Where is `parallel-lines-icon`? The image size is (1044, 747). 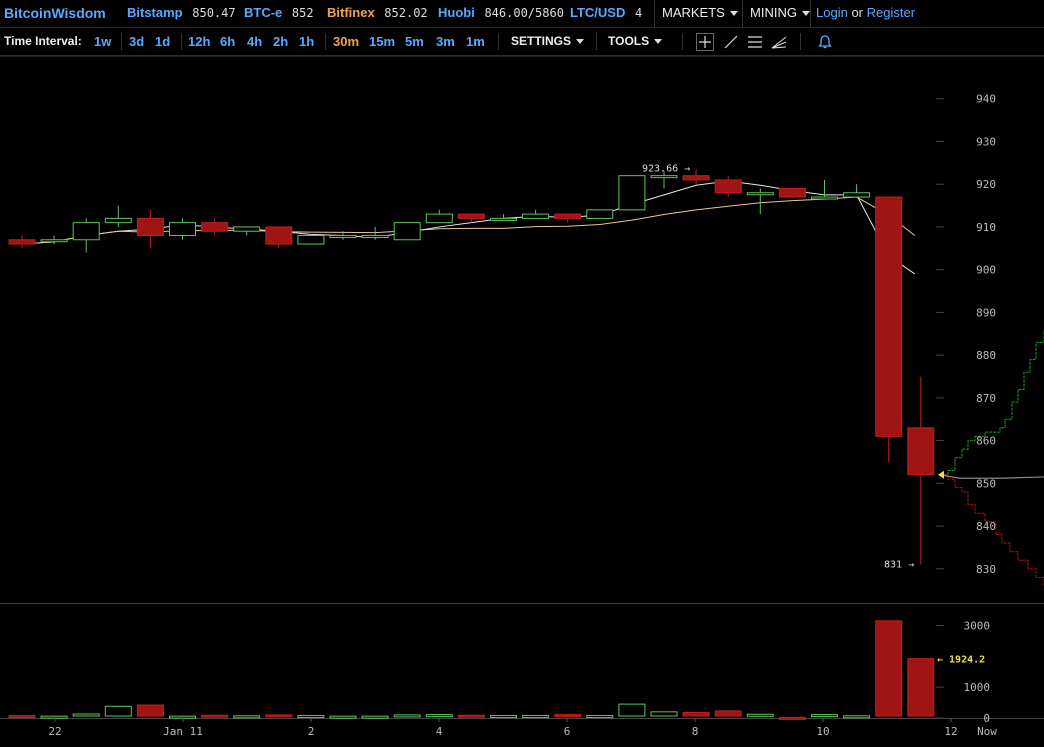 parallel-lines-icon is located at coordinates (755, 42).